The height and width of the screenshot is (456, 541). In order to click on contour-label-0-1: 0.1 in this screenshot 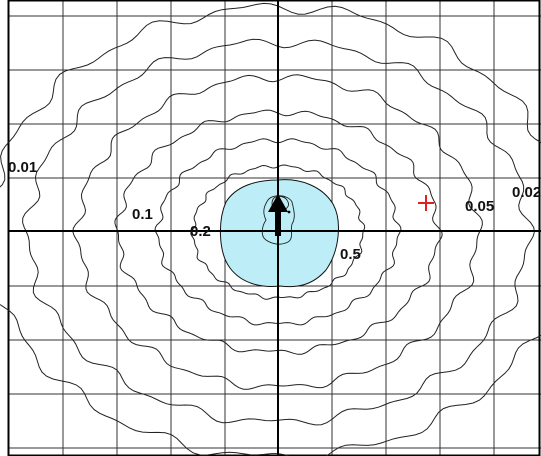, I will do `click(142, 214)`.